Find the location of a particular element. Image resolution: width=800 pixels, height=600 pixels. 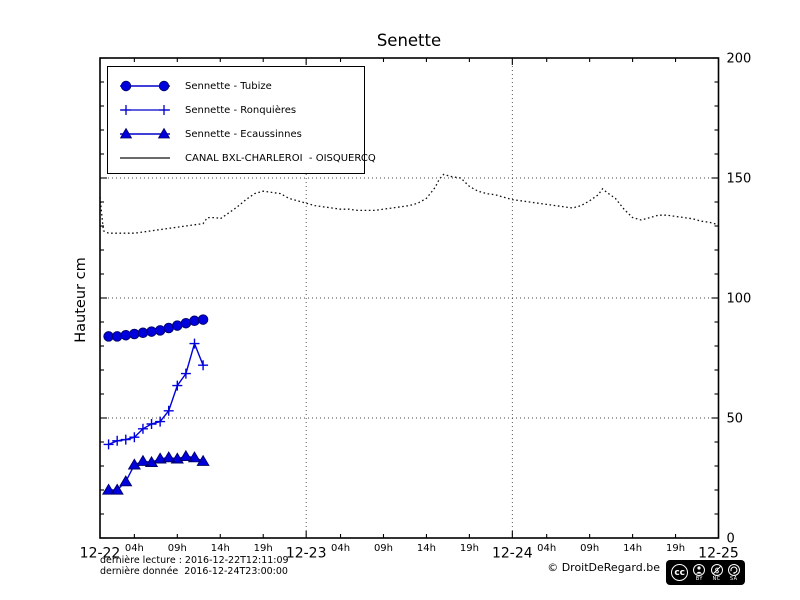

y-tick-label: 0 is located at coordinates (731, 539).